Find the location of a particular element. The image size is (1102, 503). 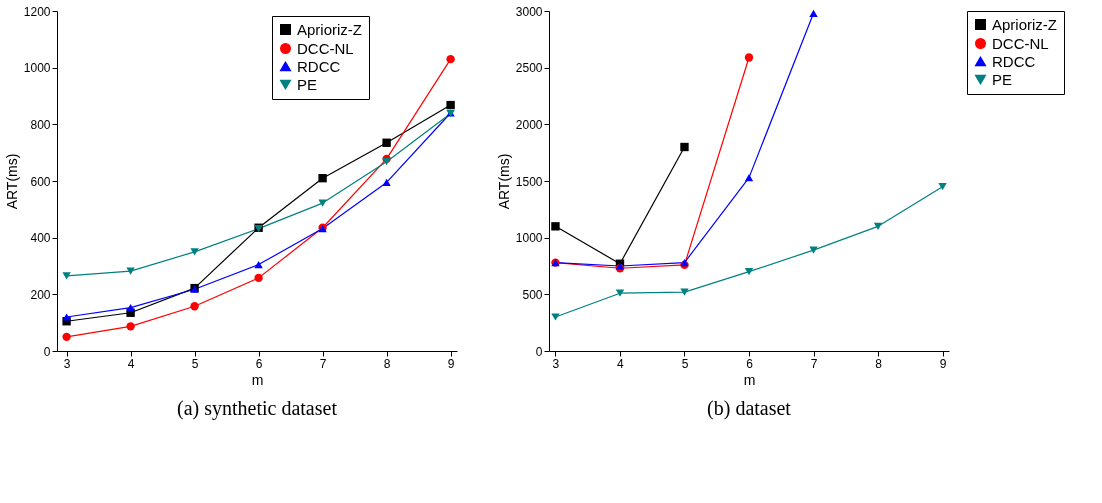

y-tick-label: 200 is located at coordinates (40, 294).